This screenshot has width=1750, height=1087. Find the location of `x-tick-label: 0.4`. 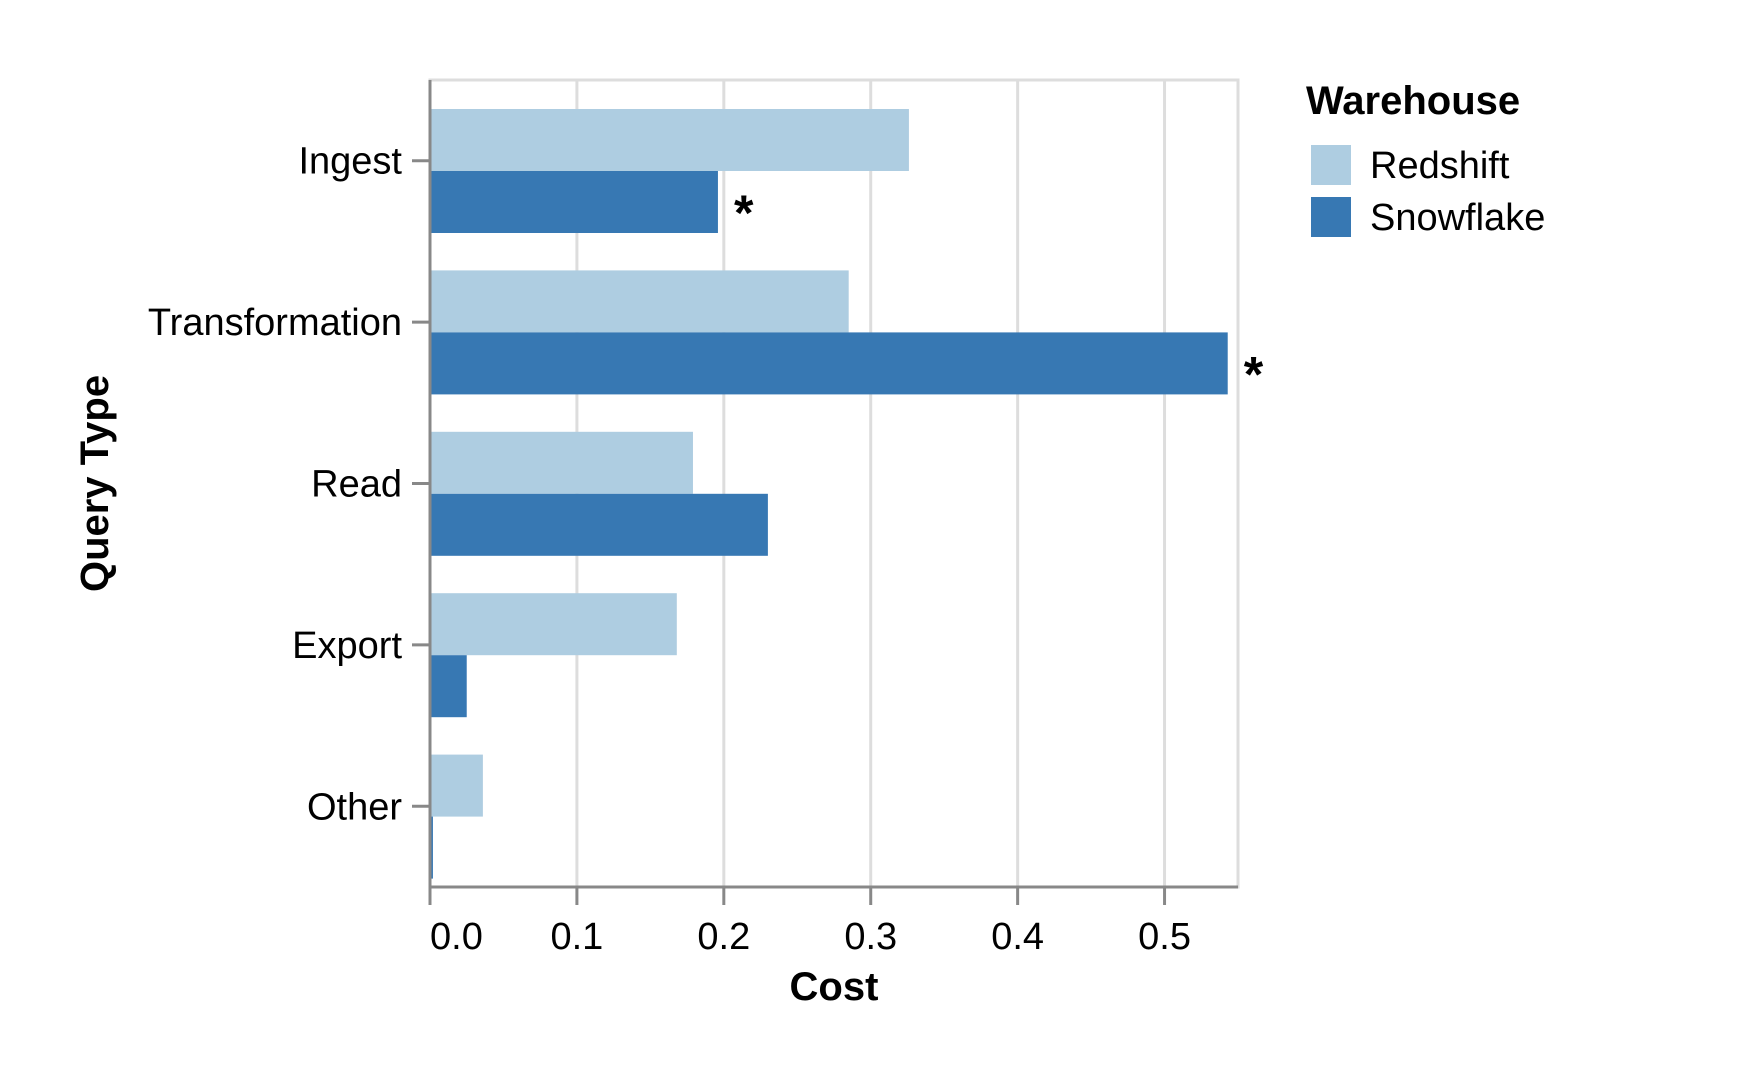

x-tick-label: 0.4 is located at coordinates (1017, 937).